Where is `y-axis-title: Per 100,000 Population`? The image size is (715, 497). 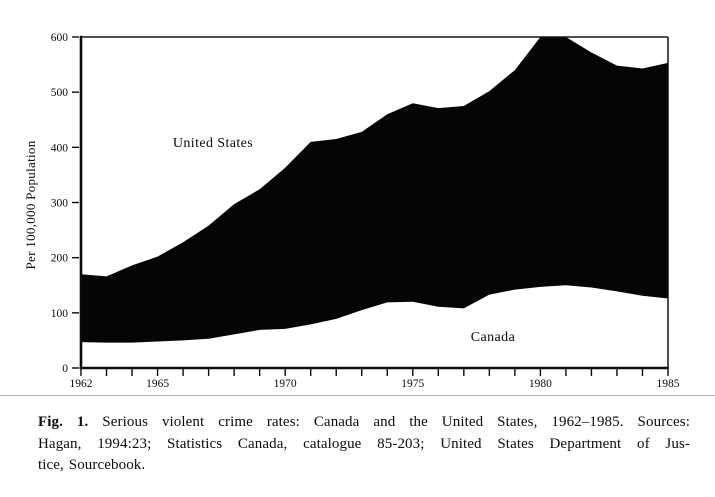
y-axis-title: Per 100,000 Population is located at coordinates (30, 205).